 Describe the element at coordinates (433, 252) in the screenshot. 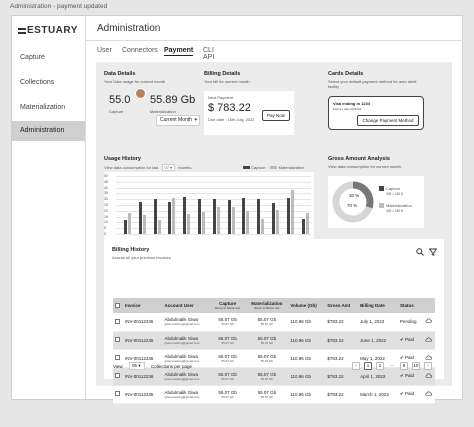

I see `filter-icon` at that location.